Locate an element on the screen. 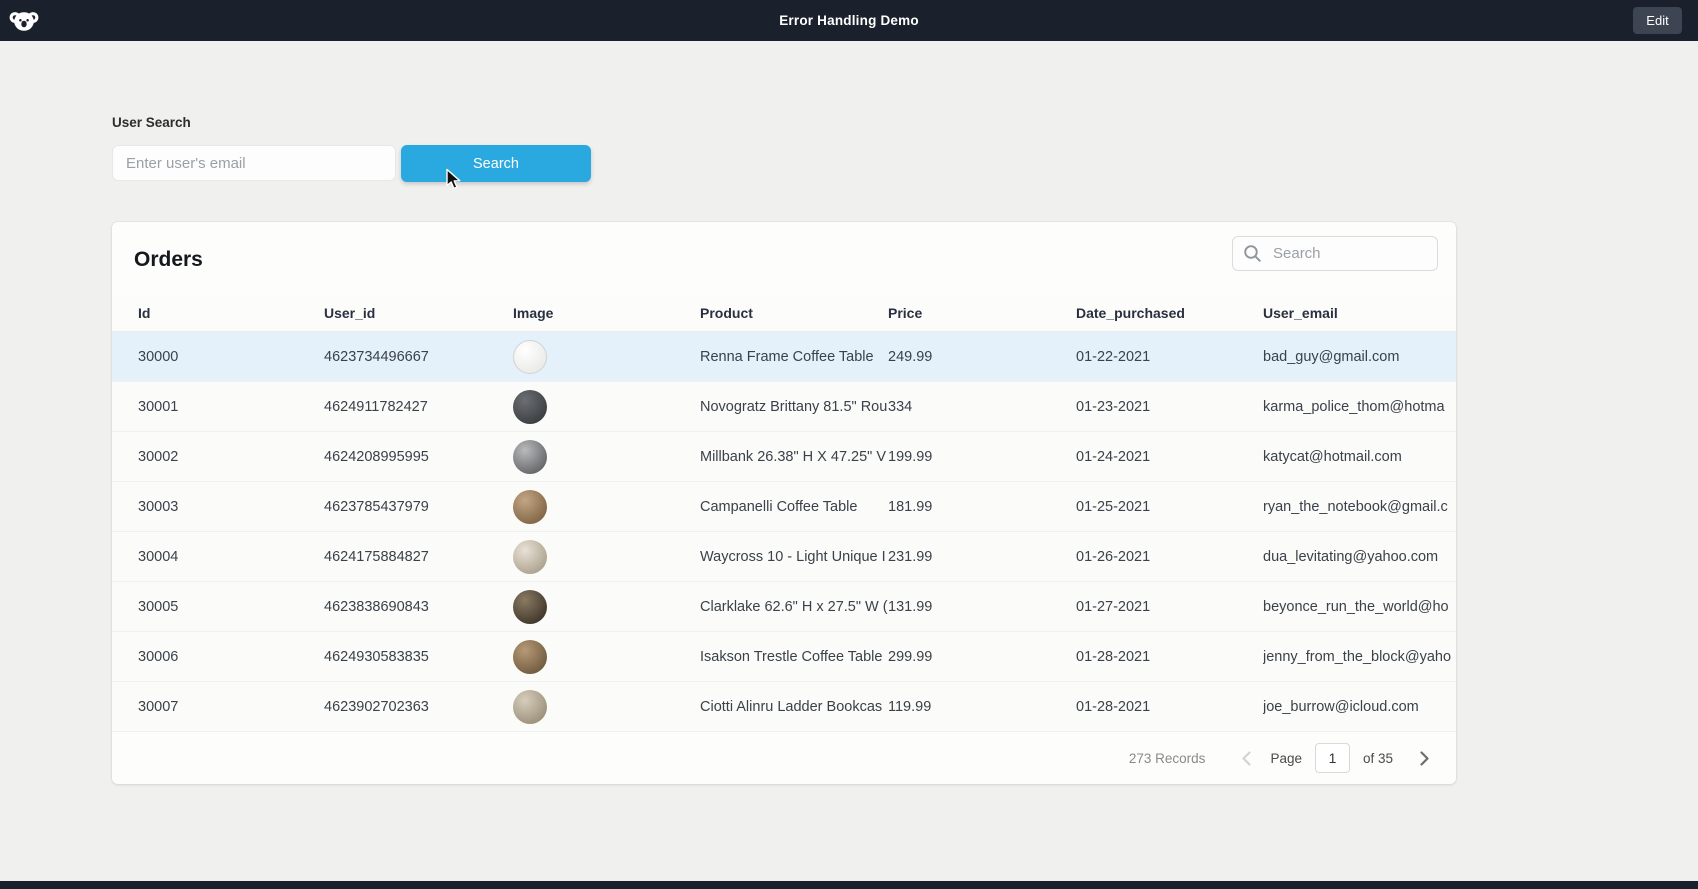  cell-user-id: 4624930583835 is located at coordinates (376, 656).